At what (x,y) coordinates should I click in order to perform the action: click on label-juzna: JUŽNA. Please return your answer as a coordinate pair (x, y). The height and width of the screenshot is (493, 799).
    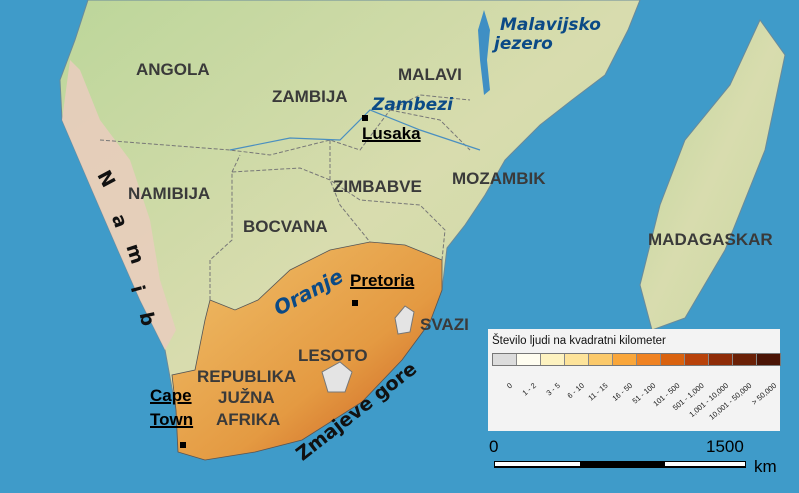
    Looking at the image, I should click on (246, 397).